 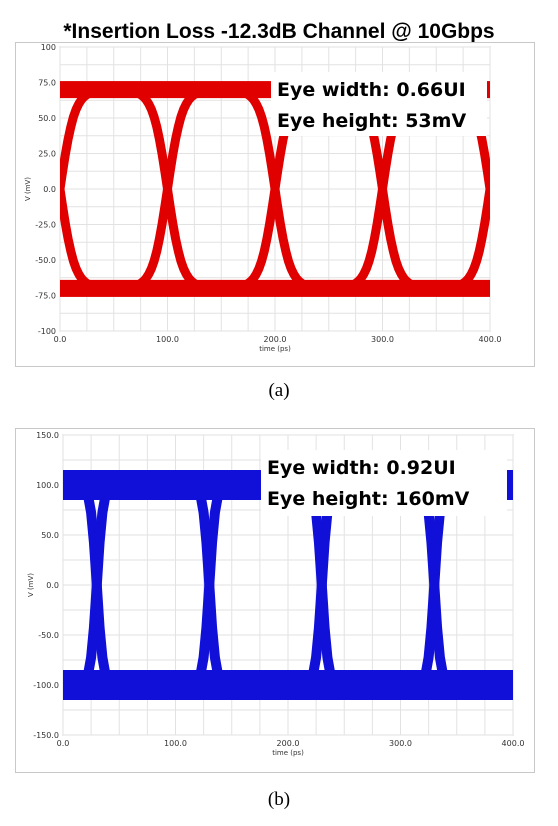 I want to click on y-tick-label: -150.0, so click(x=46, y=735).